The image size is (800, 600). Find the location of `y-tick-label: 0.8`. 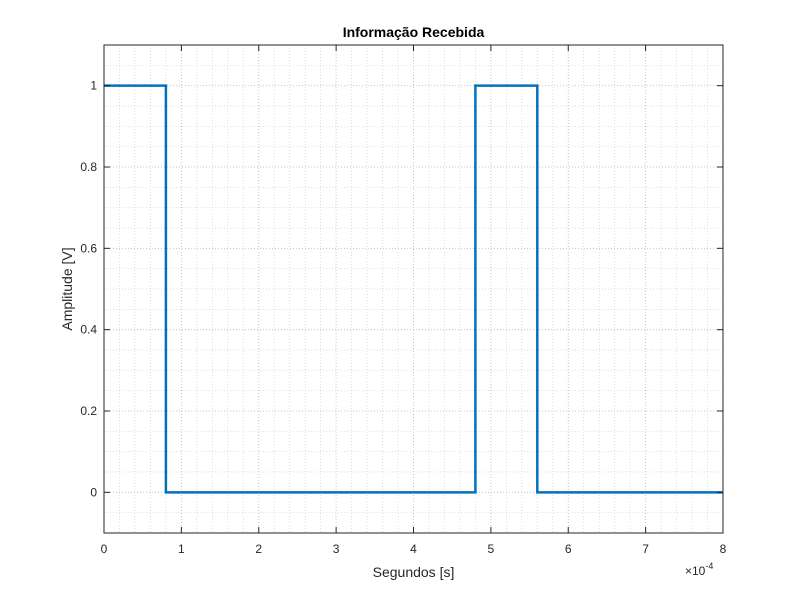

y-tick-label: 0.8 is located at coordinates (88, 167).